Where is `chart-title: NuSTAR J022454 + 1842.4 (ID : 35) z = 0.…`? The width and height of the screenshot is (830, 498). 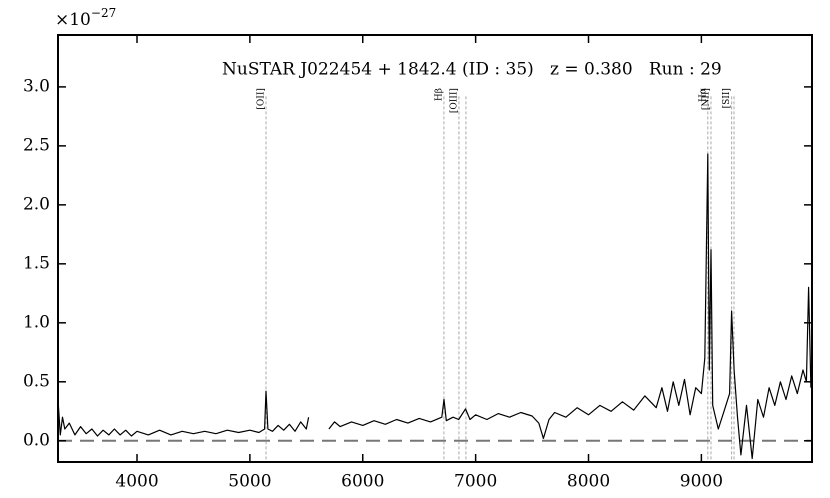 chart-title: NuSTAR J022454 + 1842.4 (ID : 35) z = 0.… is located at coordinates (472, 70).